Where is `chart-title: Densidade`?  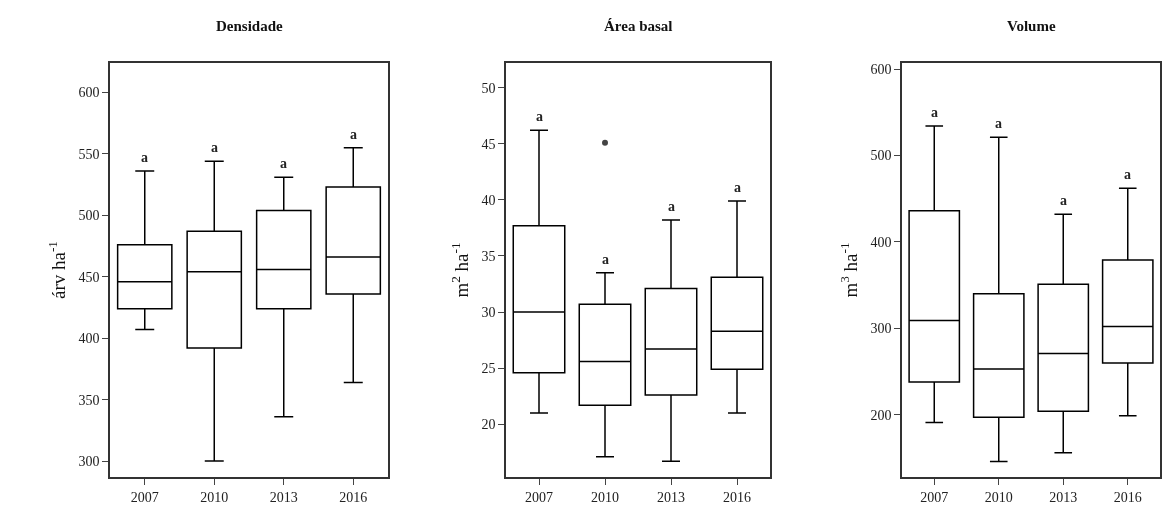 chart-title: Densidade is located at coordinates (250, 26).